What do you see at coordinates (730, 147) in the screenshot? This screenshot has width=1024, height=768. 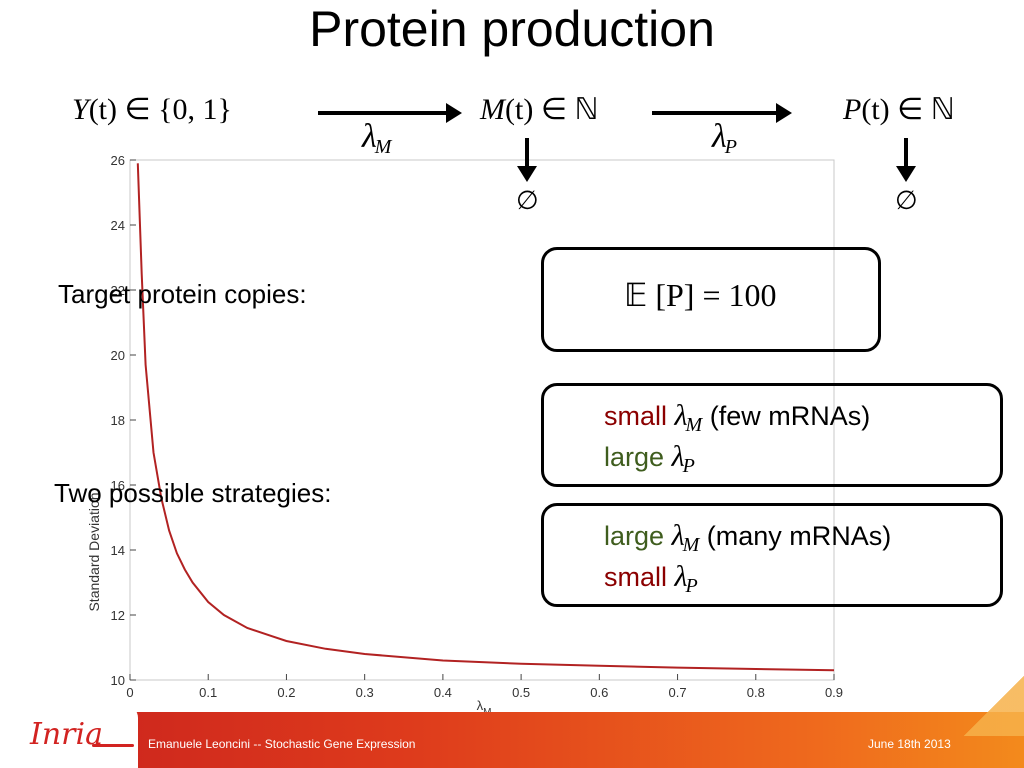 I see `rate-p-sub: P` at bounding box center [730, 147].